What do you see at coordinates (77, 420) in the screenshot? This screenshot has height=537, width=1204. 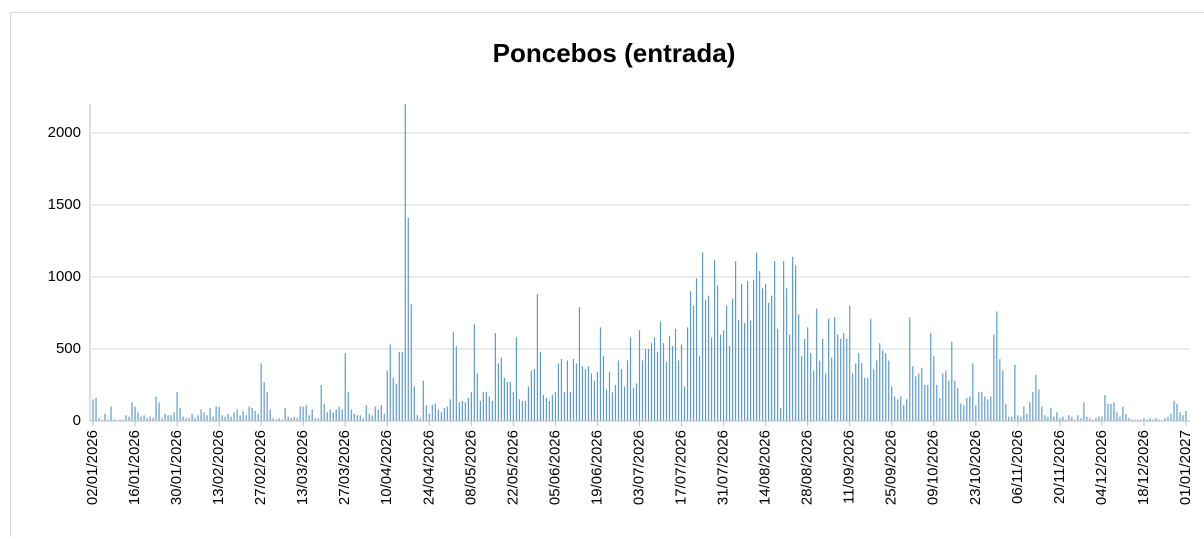 I see `y-tick-label: 0` at bounding box center [77, 420].